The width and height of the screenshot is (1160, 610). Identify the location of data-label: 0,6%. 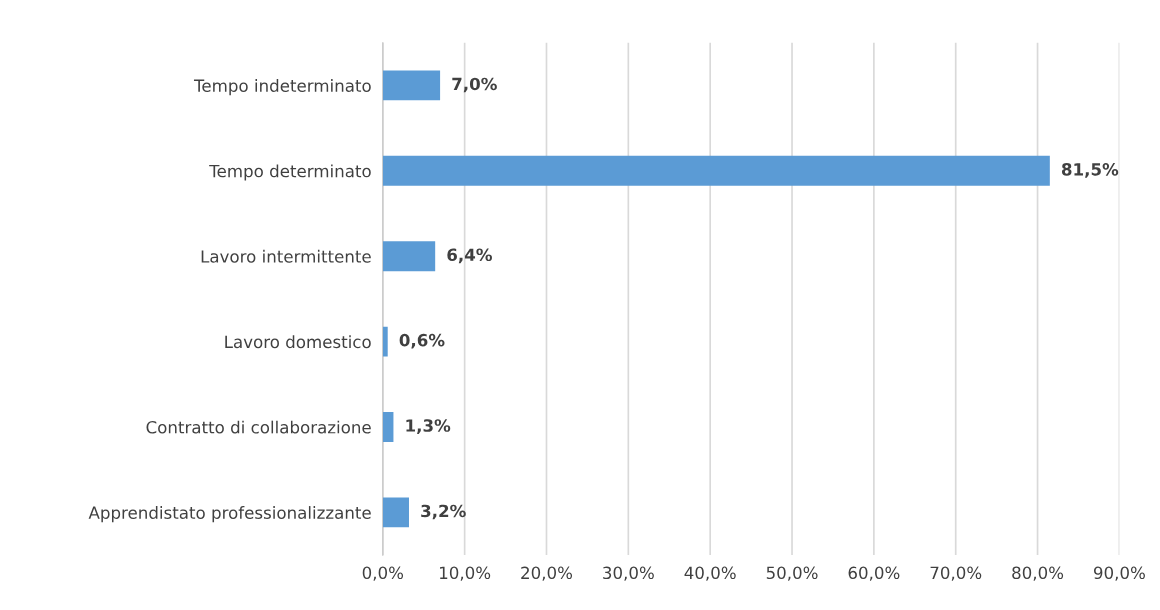
(422, 341).